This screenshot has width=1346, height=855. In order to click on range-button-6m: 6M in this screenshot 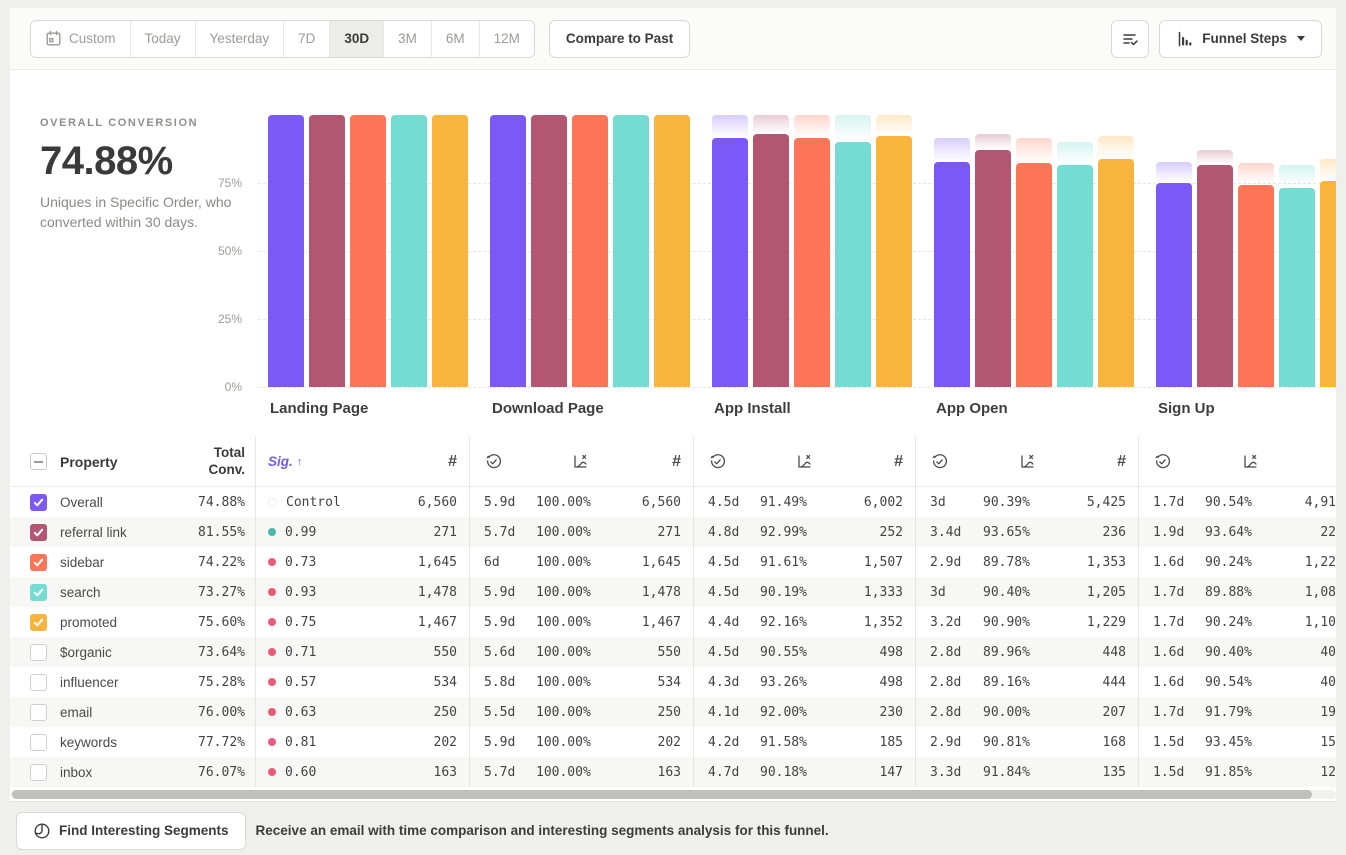, I will do `click(455, 38)`.